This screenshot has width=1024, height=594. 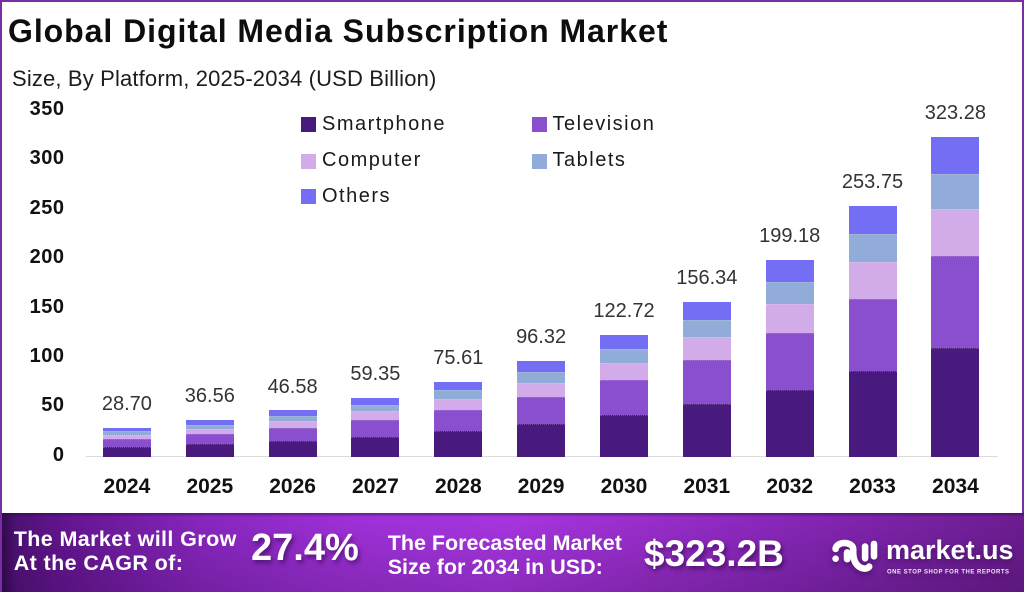 I want to click on svg-text: ONE STOP SHOP FOR THE REPORTS, so click(x=948, y=573).